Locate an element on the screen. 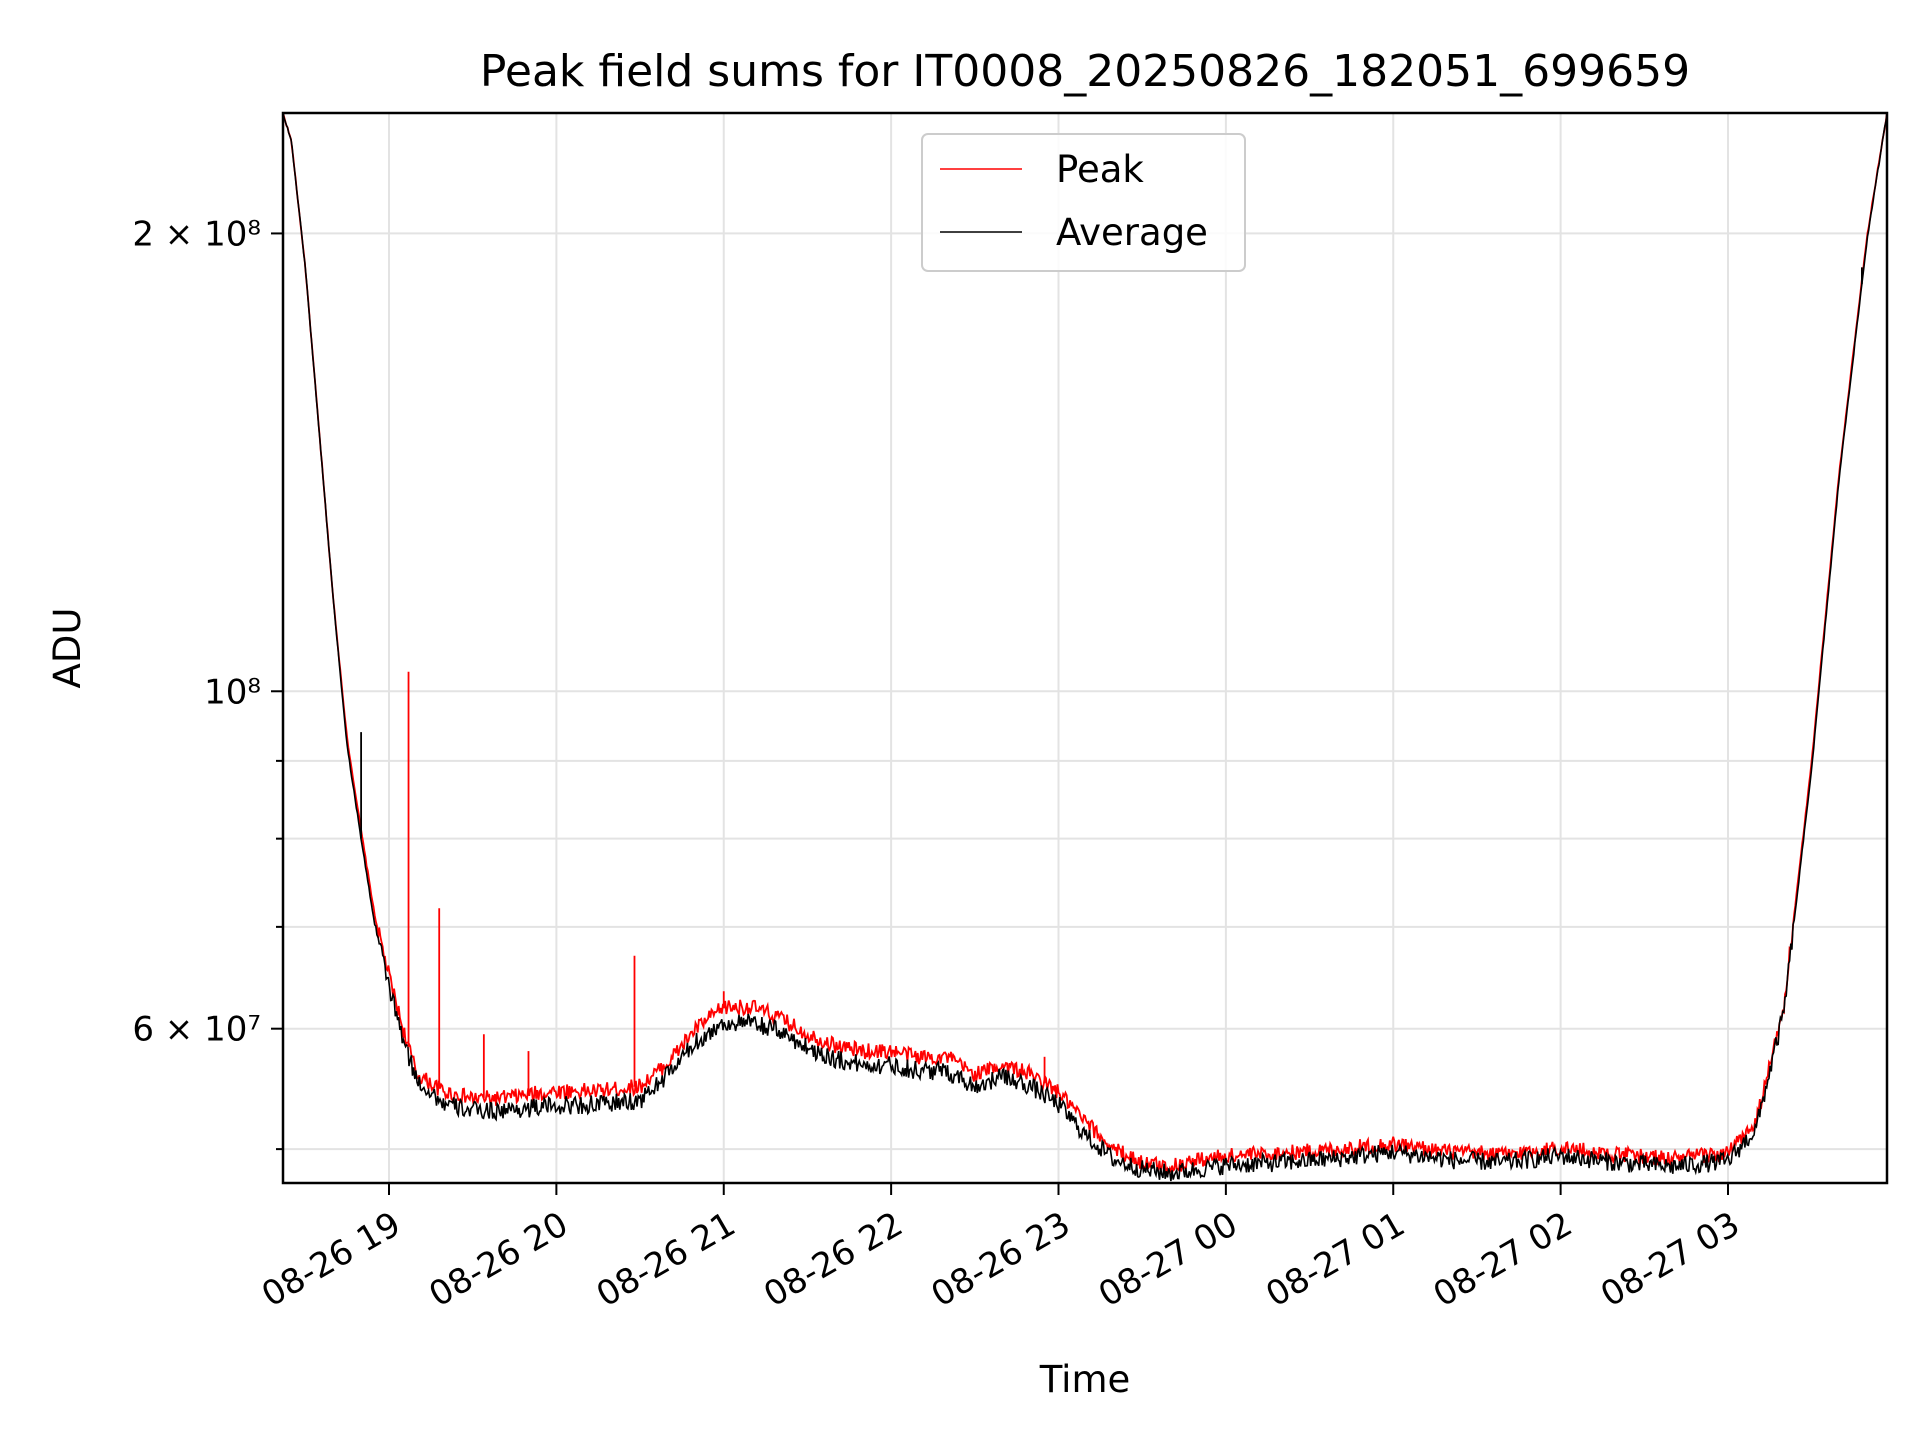 The height and width of the screenshot is (1440, 1920). y-axis: 2 × 10⁸ 10⁸ 6 × 10⁷ is located at coordinates (207, 682).